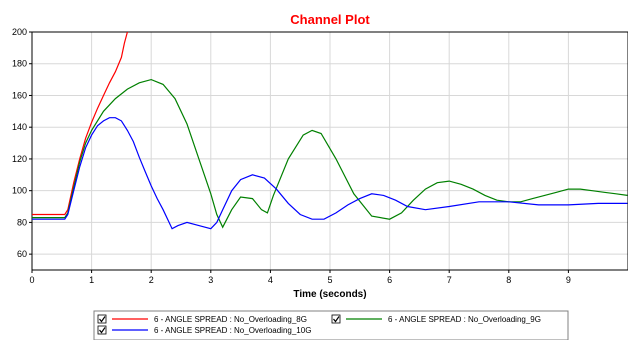 The height and width of the screenshot is (340, 628). I want to click on legend-label: 6 - ANGLE SPREAD : No_Overloading_10G, so click(232, 330).